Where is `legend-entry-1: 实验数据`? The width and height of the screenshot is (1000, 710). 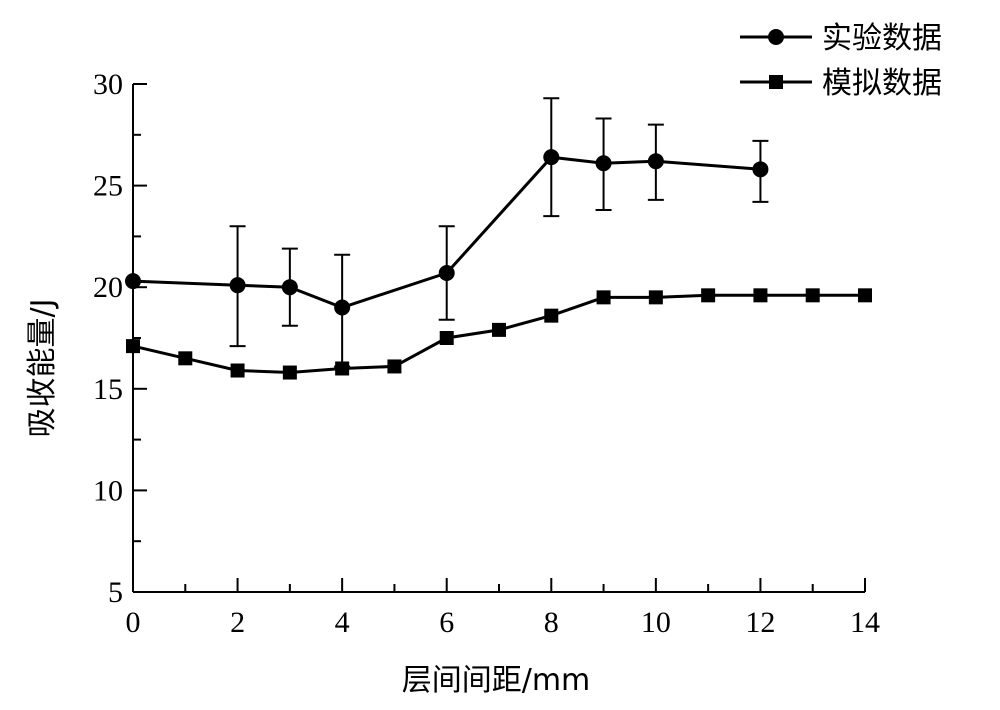
legend-entry-1: 实验数据 is located at coordinates (841, 38).